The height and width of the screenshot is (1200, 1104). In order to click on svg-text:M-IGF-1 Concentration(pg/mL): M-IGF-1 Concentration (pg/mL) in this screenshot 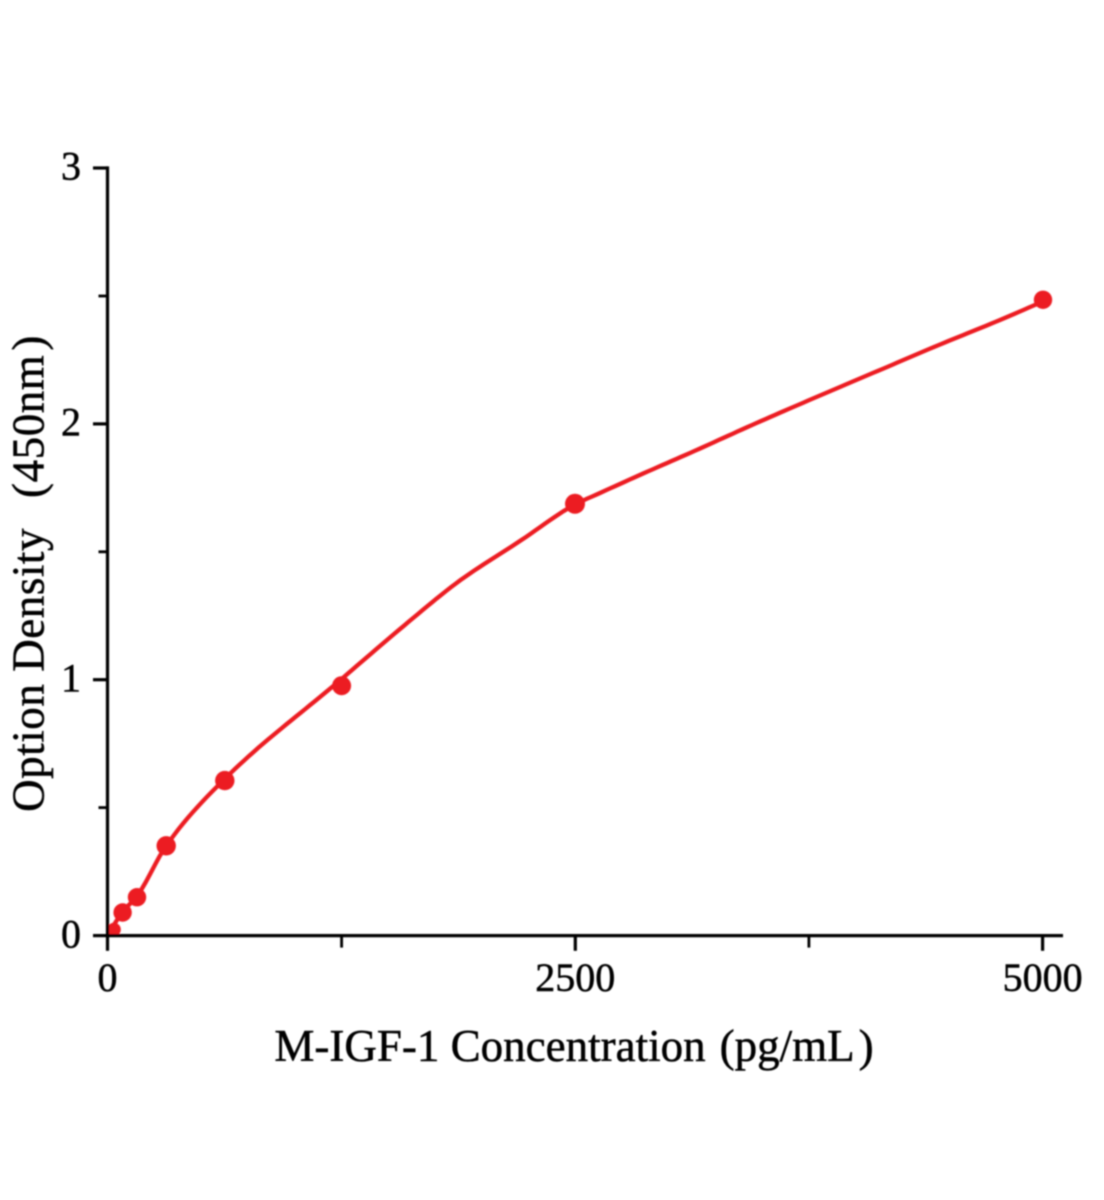, I will do `click(573, 1046)`.